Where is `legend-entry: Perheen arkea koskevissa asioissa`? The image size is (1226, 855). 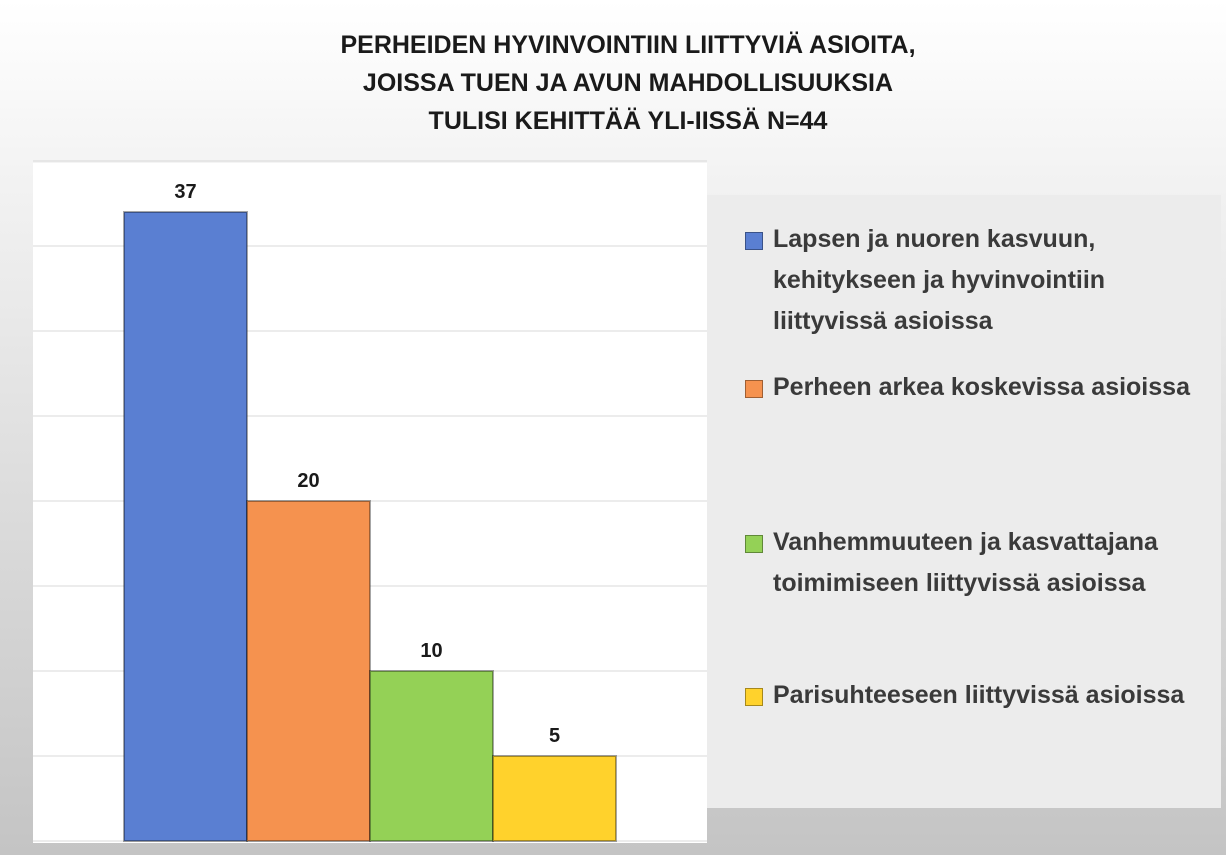
legend-entry: Perheen arkea koskevissa asioissa is located at coordinates (975, 387).